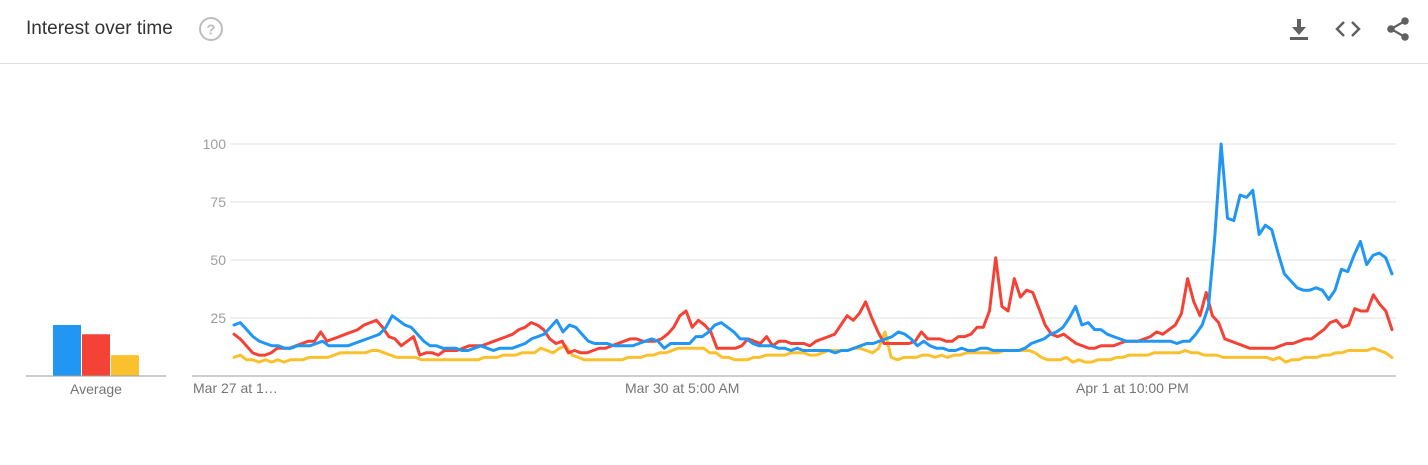  Describe the element at coordinates (218, 202) in the screenshot. I see `y-tick-label: 75` at that location.